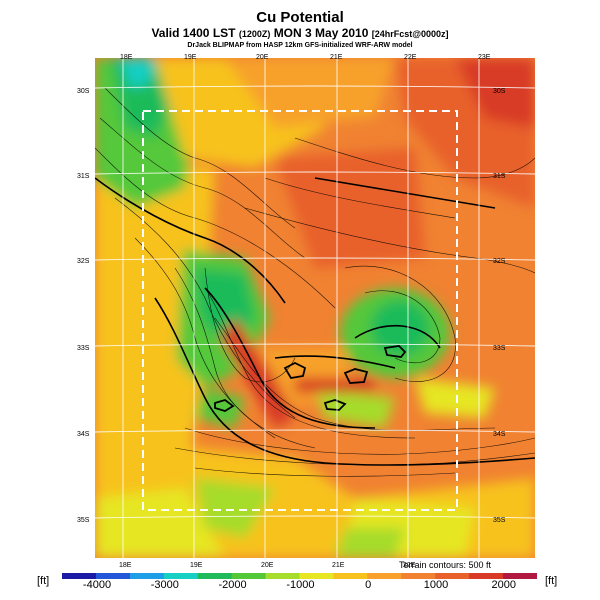  Describe the element at coordinates (499, 348) in the screenshot. I see `lat-label-right: 33S` at that location.